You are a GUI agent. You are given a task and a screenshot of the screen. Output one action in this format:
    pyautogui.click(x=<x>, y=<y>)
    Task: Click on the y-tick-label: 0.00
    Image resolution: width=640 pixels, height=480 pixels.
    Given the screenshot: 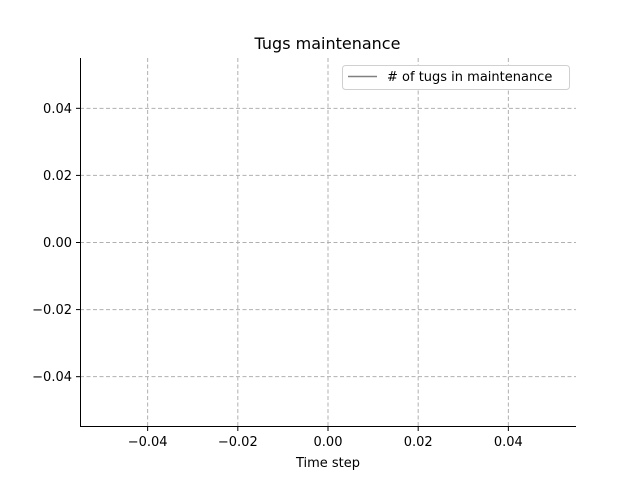 What is the action you would take?
    pyautogui.click(x=57, y=243)
    